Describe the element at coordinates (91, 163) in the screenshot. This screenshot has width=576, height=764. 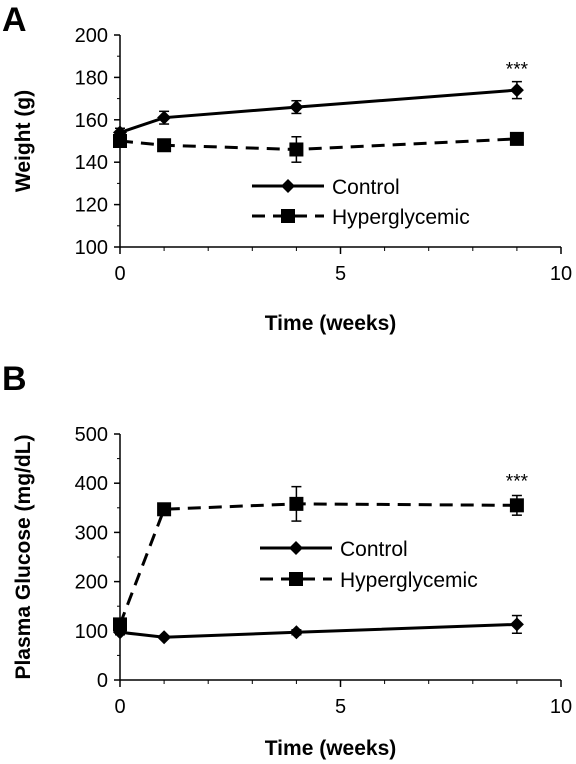
I see `y-tick-label: 140` at that location.